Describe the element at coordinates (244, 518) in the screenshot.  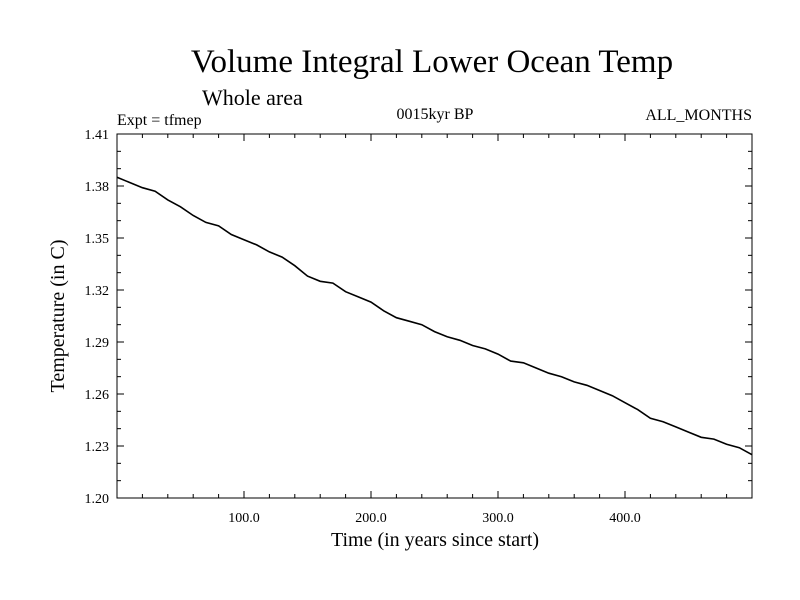
I see `x-tick-label: 100.0` at that location.